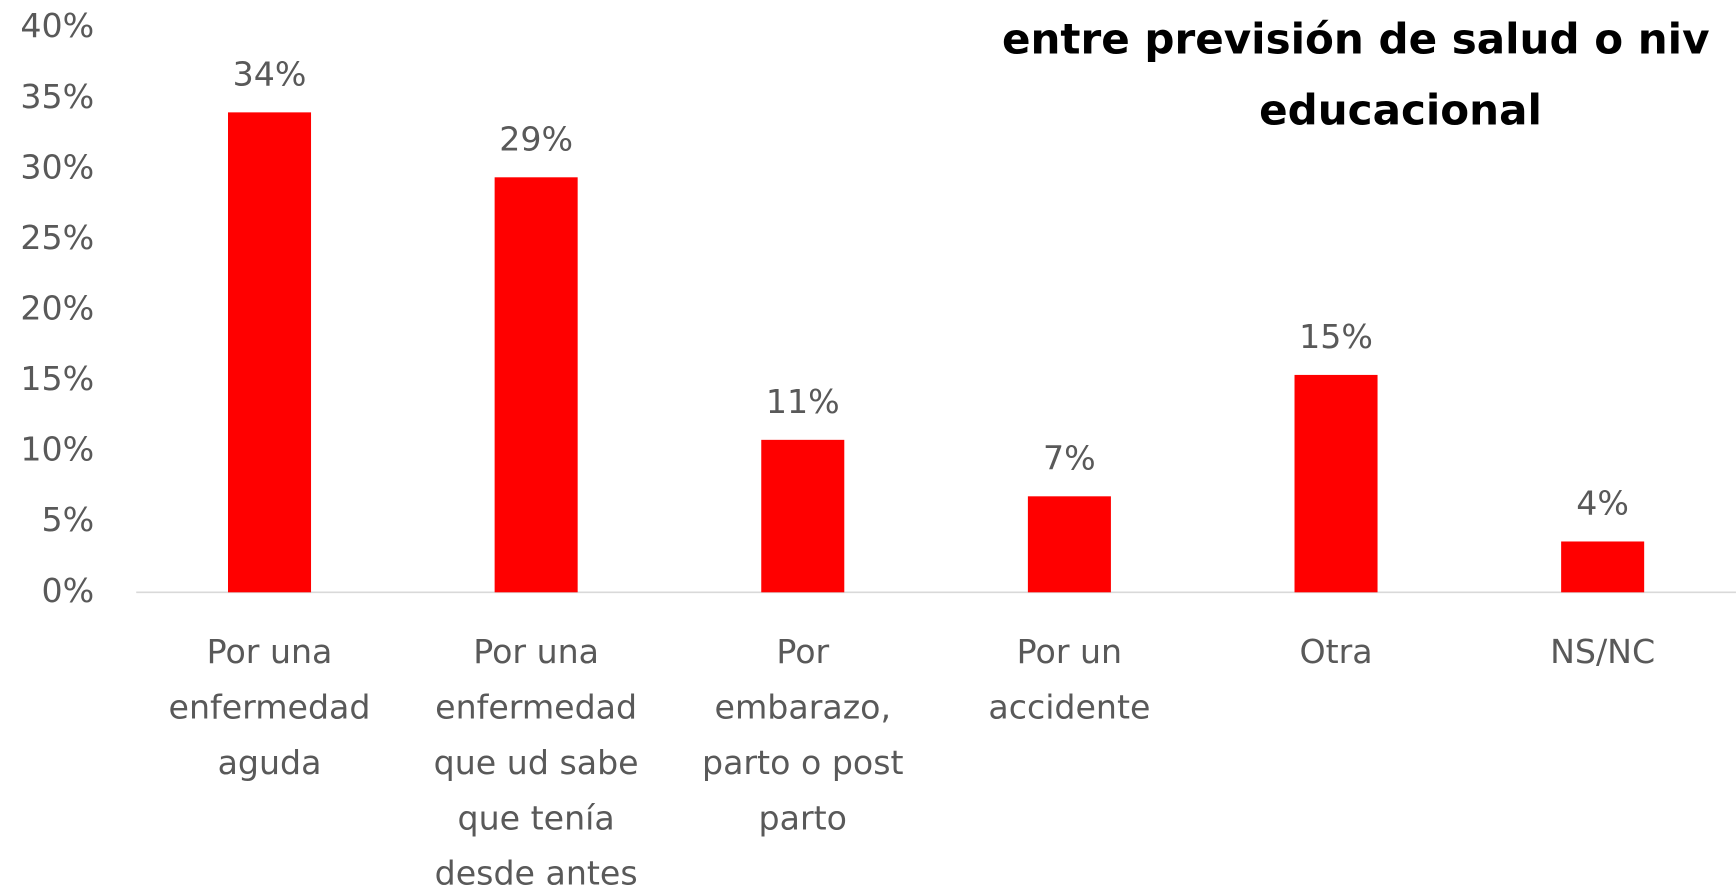 This screenshot has height=889, width=1736. I want to click on data-label: 29%, so click(536, 138).